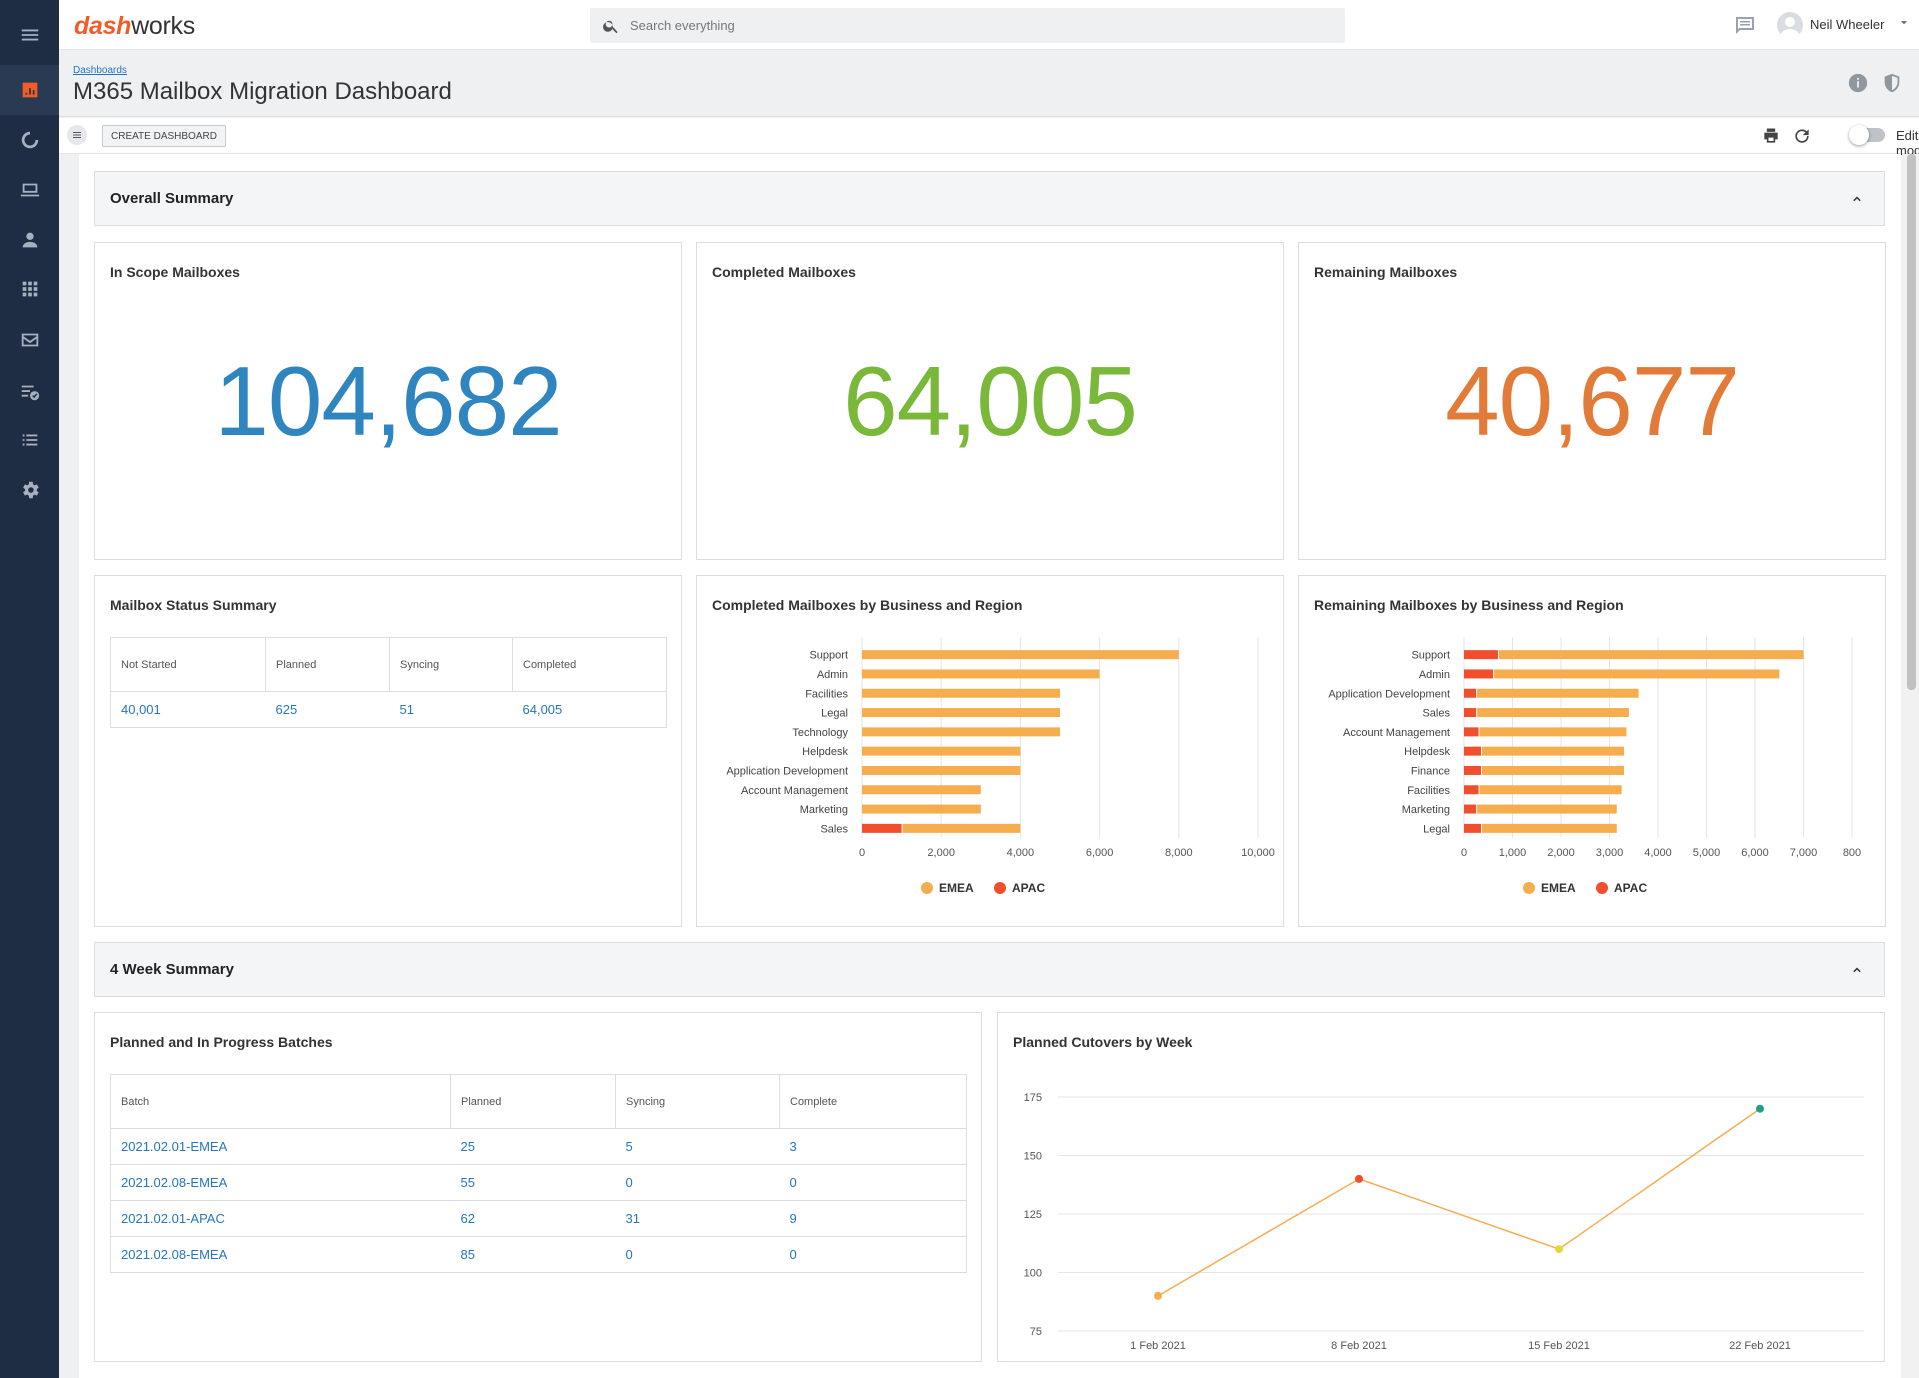 This screenshot has width=1919, height=1378. Describe the element at coordinates (1610, 853) in the screenshot. I see `x-tick-label: 3,000` at that location.